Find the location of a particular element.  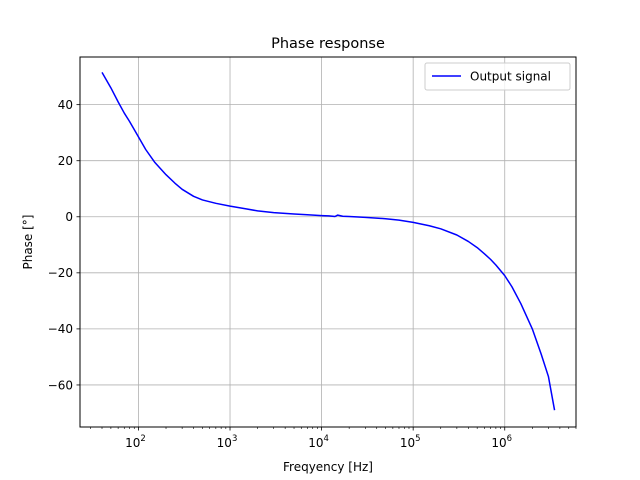

y-tick-label: 20 is located at coordinates (65, 161).